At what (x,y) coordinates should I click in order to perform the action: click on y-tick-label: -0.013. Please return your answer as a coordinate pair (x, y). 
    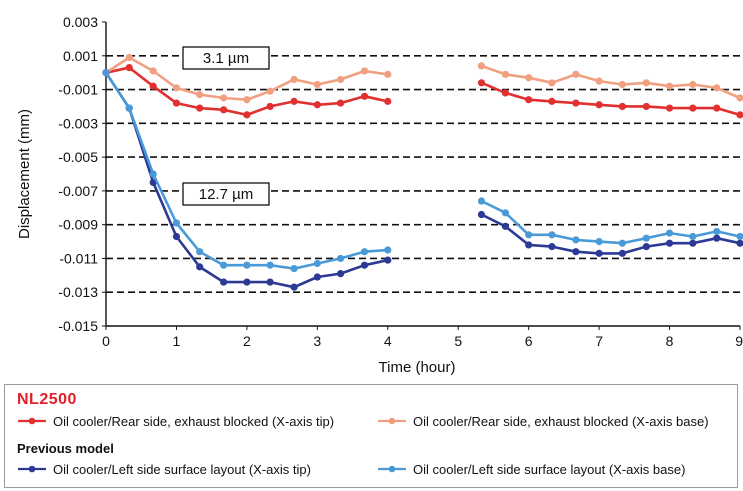
    Looking at the image, I should click on (78, 292).